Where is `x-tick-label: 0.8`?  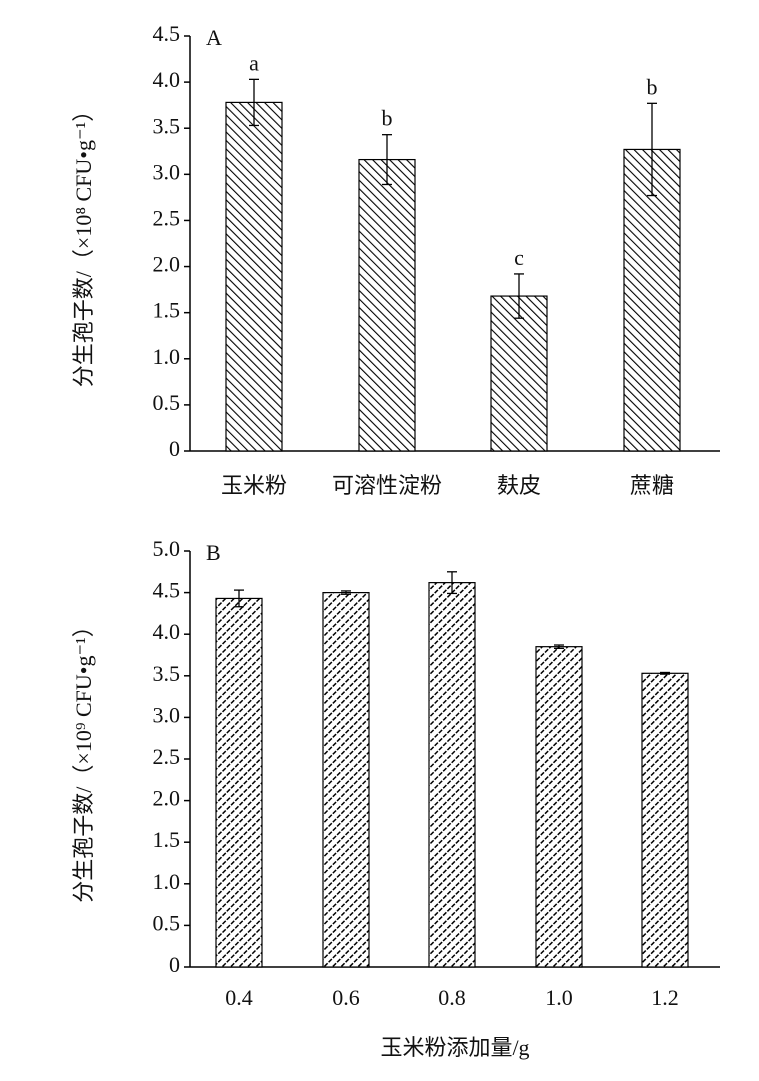
x-tick-label: 0.8 is located at coordinates (452, 997).